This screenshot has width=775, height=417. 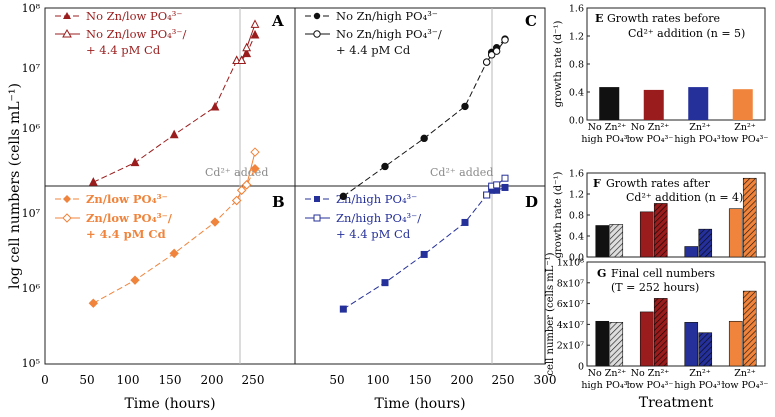 What do you see at coordinates (745, 385) in the screenshot?
I see `g-cat-4-l2: low PO₄³⁻` at bounding box center [745, 385].